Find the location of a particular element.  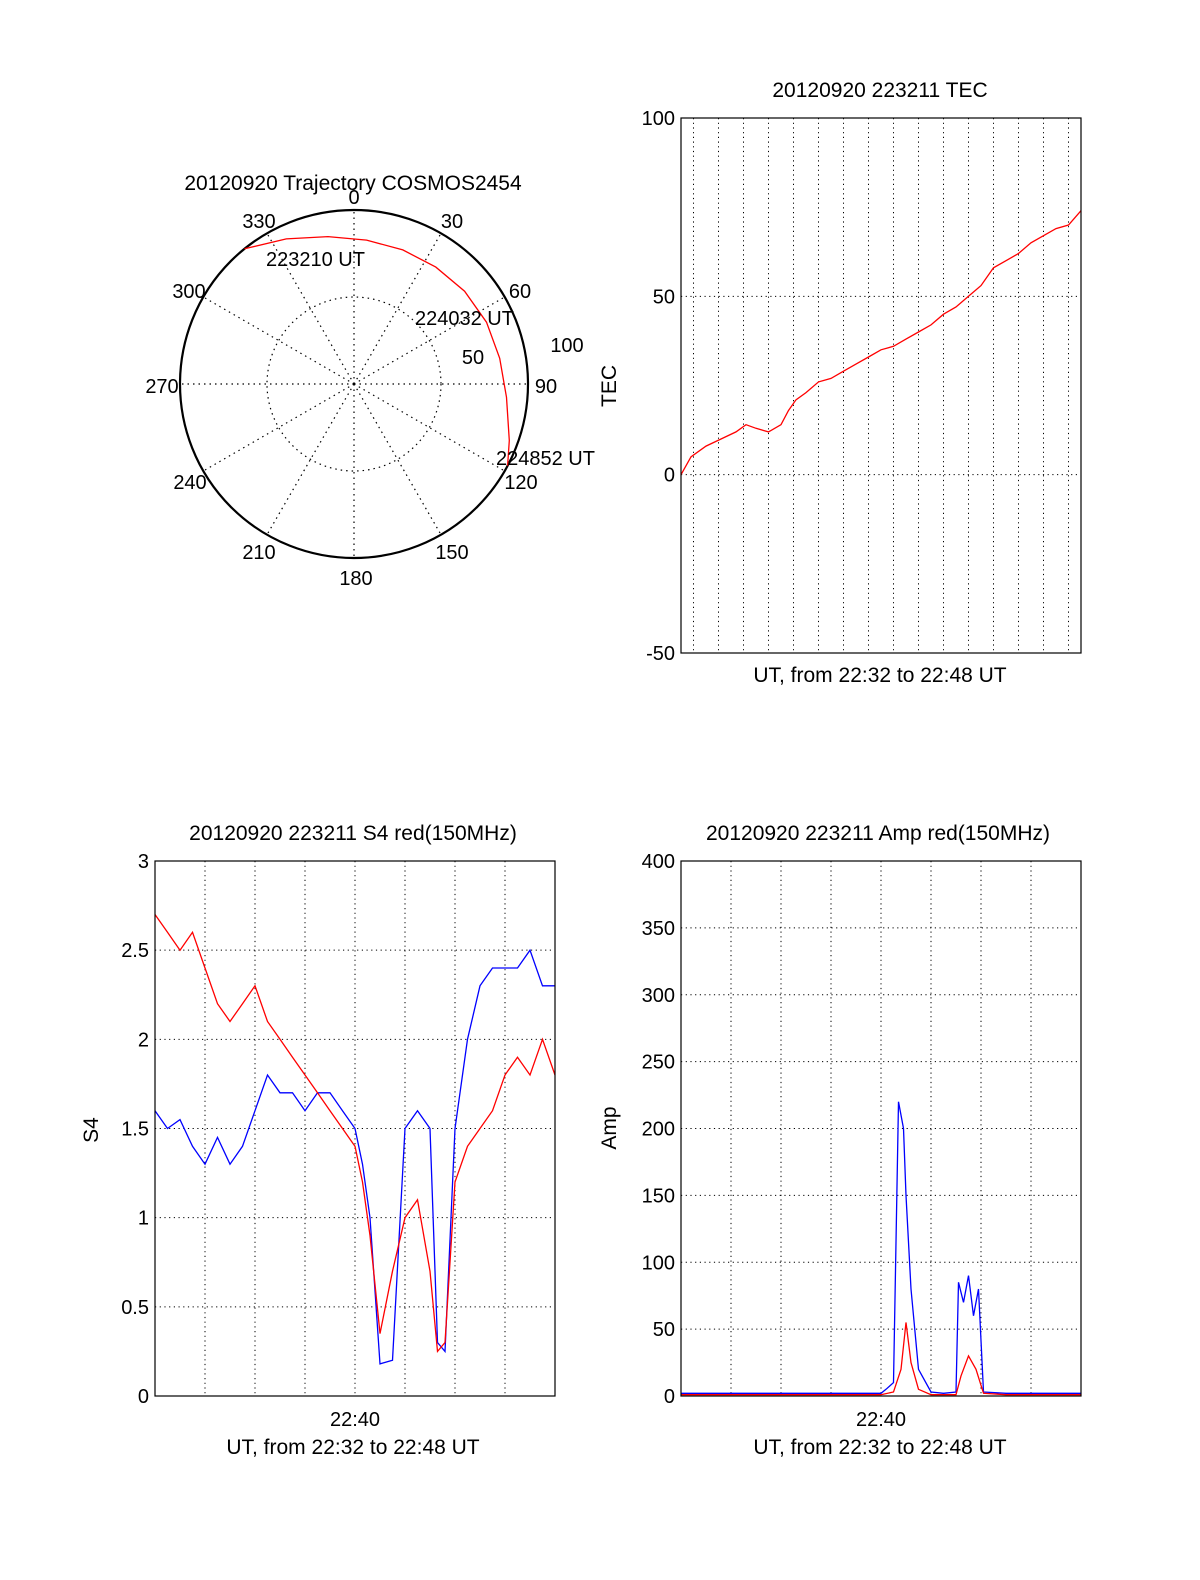

polar-azimuth-label: 150 is located at coordinates (451, 553).